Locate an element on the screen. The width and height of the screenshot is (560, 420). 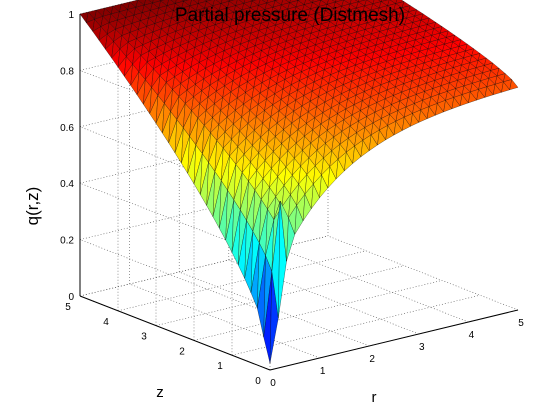
z-tick-label: 0.8 is located at coordinates (67, 71).